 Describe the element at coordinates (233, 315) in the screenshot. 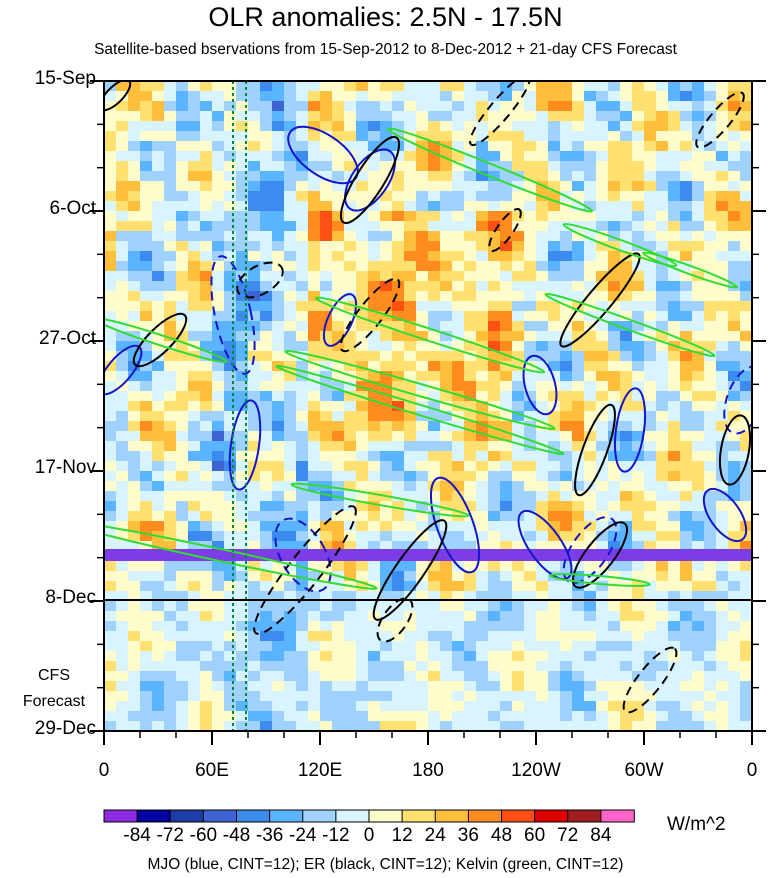

I see `mjo-contour` at that location.